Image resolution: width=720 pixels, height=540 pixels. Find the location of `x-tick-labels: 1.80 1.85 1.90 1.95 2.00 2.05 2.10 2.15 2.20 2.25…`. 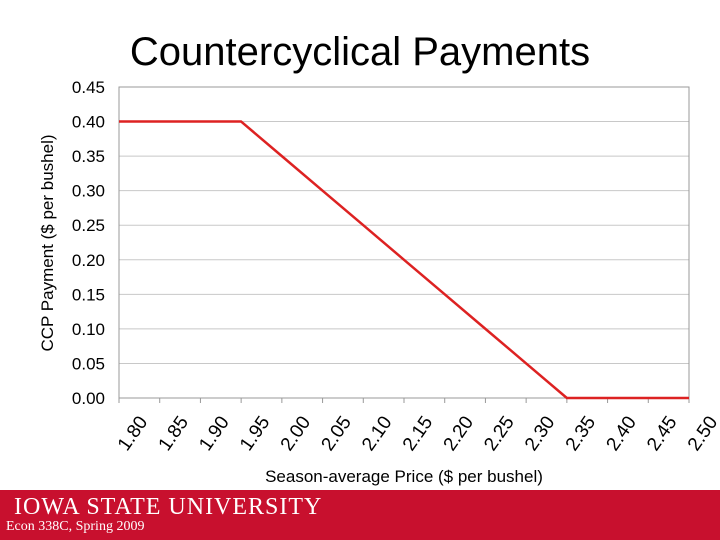

x-tick-labels: 1.80 1.85 1.90 1.95 2.00 2.05 2.10 2.15 2.20 2.25… is located at coordinates (417, 434).